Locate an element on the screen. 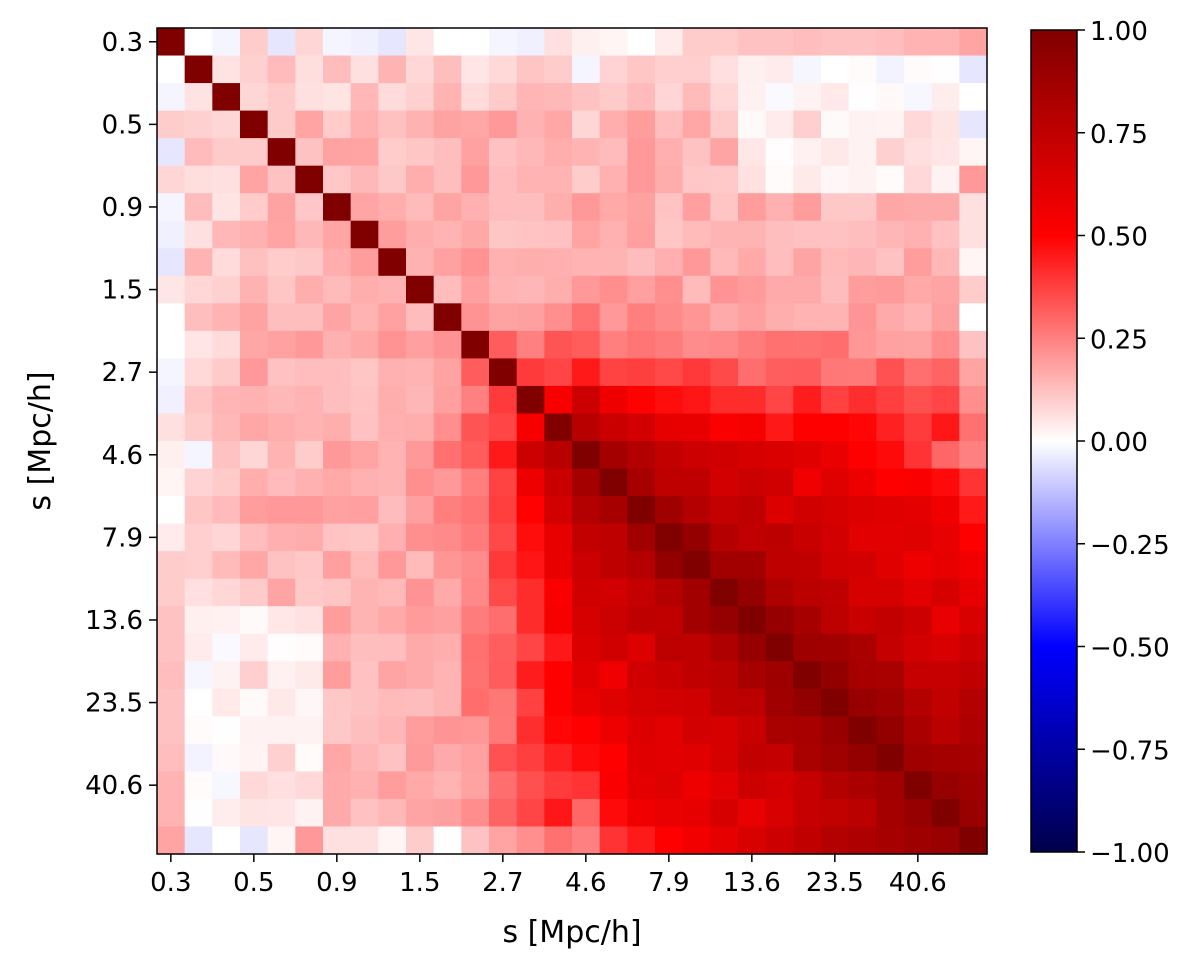 The height and width of the screenshot is (963, 1200). x-tick-label: 4.6 is located at coordinates (585, 883).